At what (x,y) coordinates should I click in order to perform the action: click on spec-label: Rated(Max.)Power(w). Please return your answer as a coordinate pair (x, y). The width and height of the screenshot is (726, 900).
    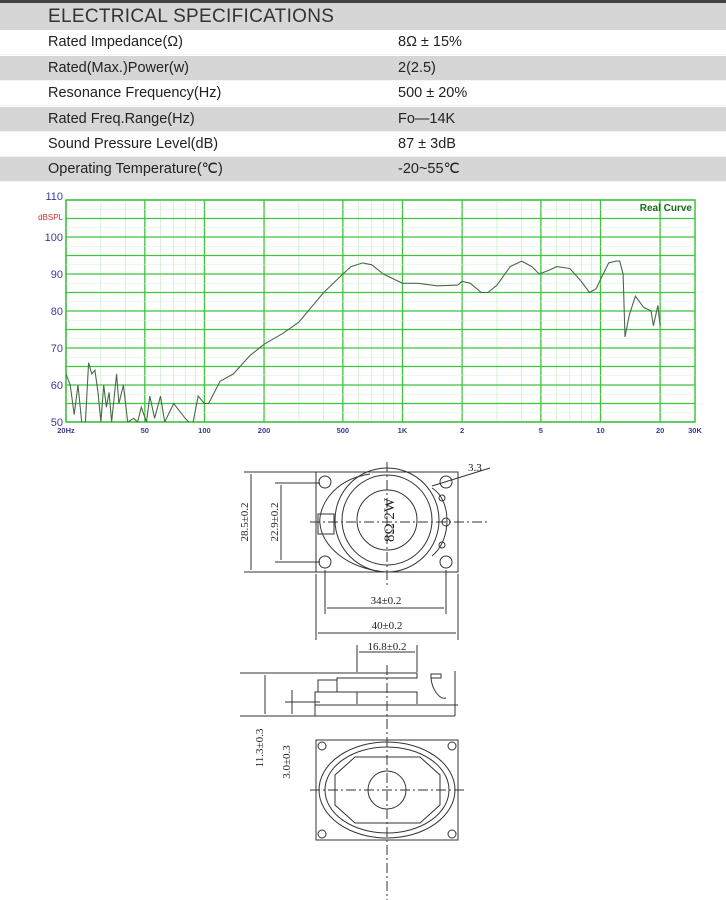
    Looking at the image, I should click on (118, 68).